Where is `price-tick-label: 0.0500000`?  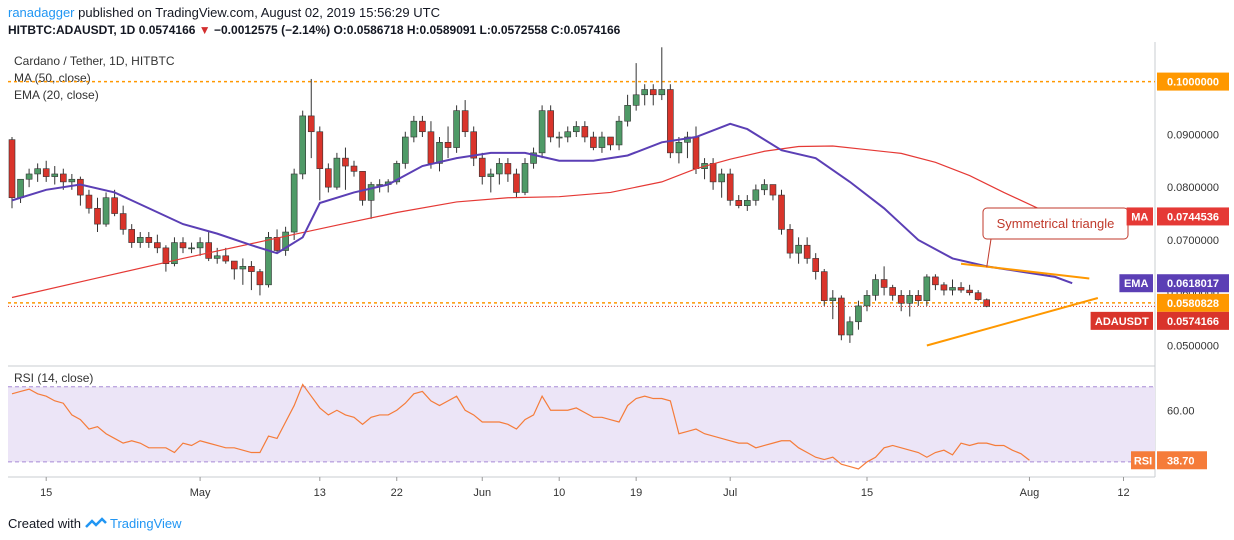 price-tick-label: 0.0500000 is located at coordinates (1193, 347).